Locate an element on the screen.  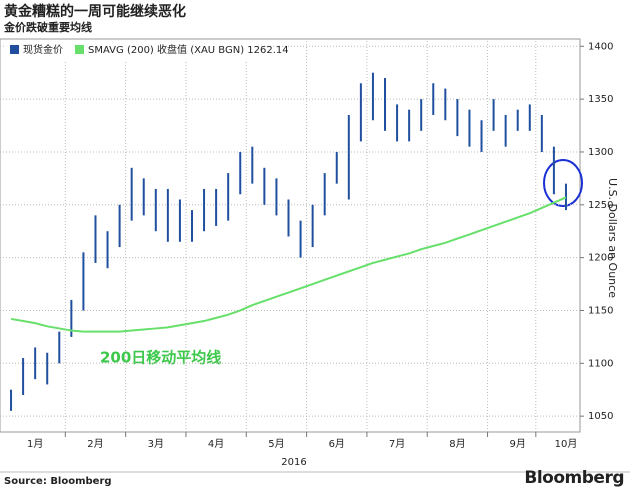
annotation: 200日移动平均线 is located at coordinates (160, 358).